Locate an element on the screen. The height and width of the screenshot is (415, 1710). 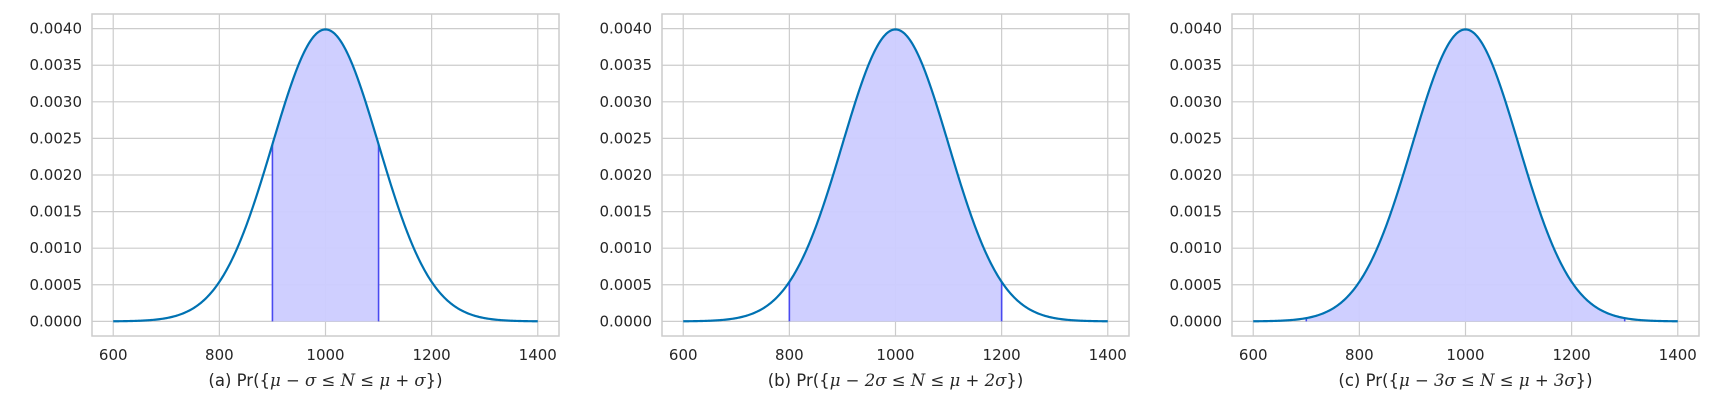
x-axis-label-math: μ − σ ≤ N ≤ μ + σ is located at coordinates (348, 380).